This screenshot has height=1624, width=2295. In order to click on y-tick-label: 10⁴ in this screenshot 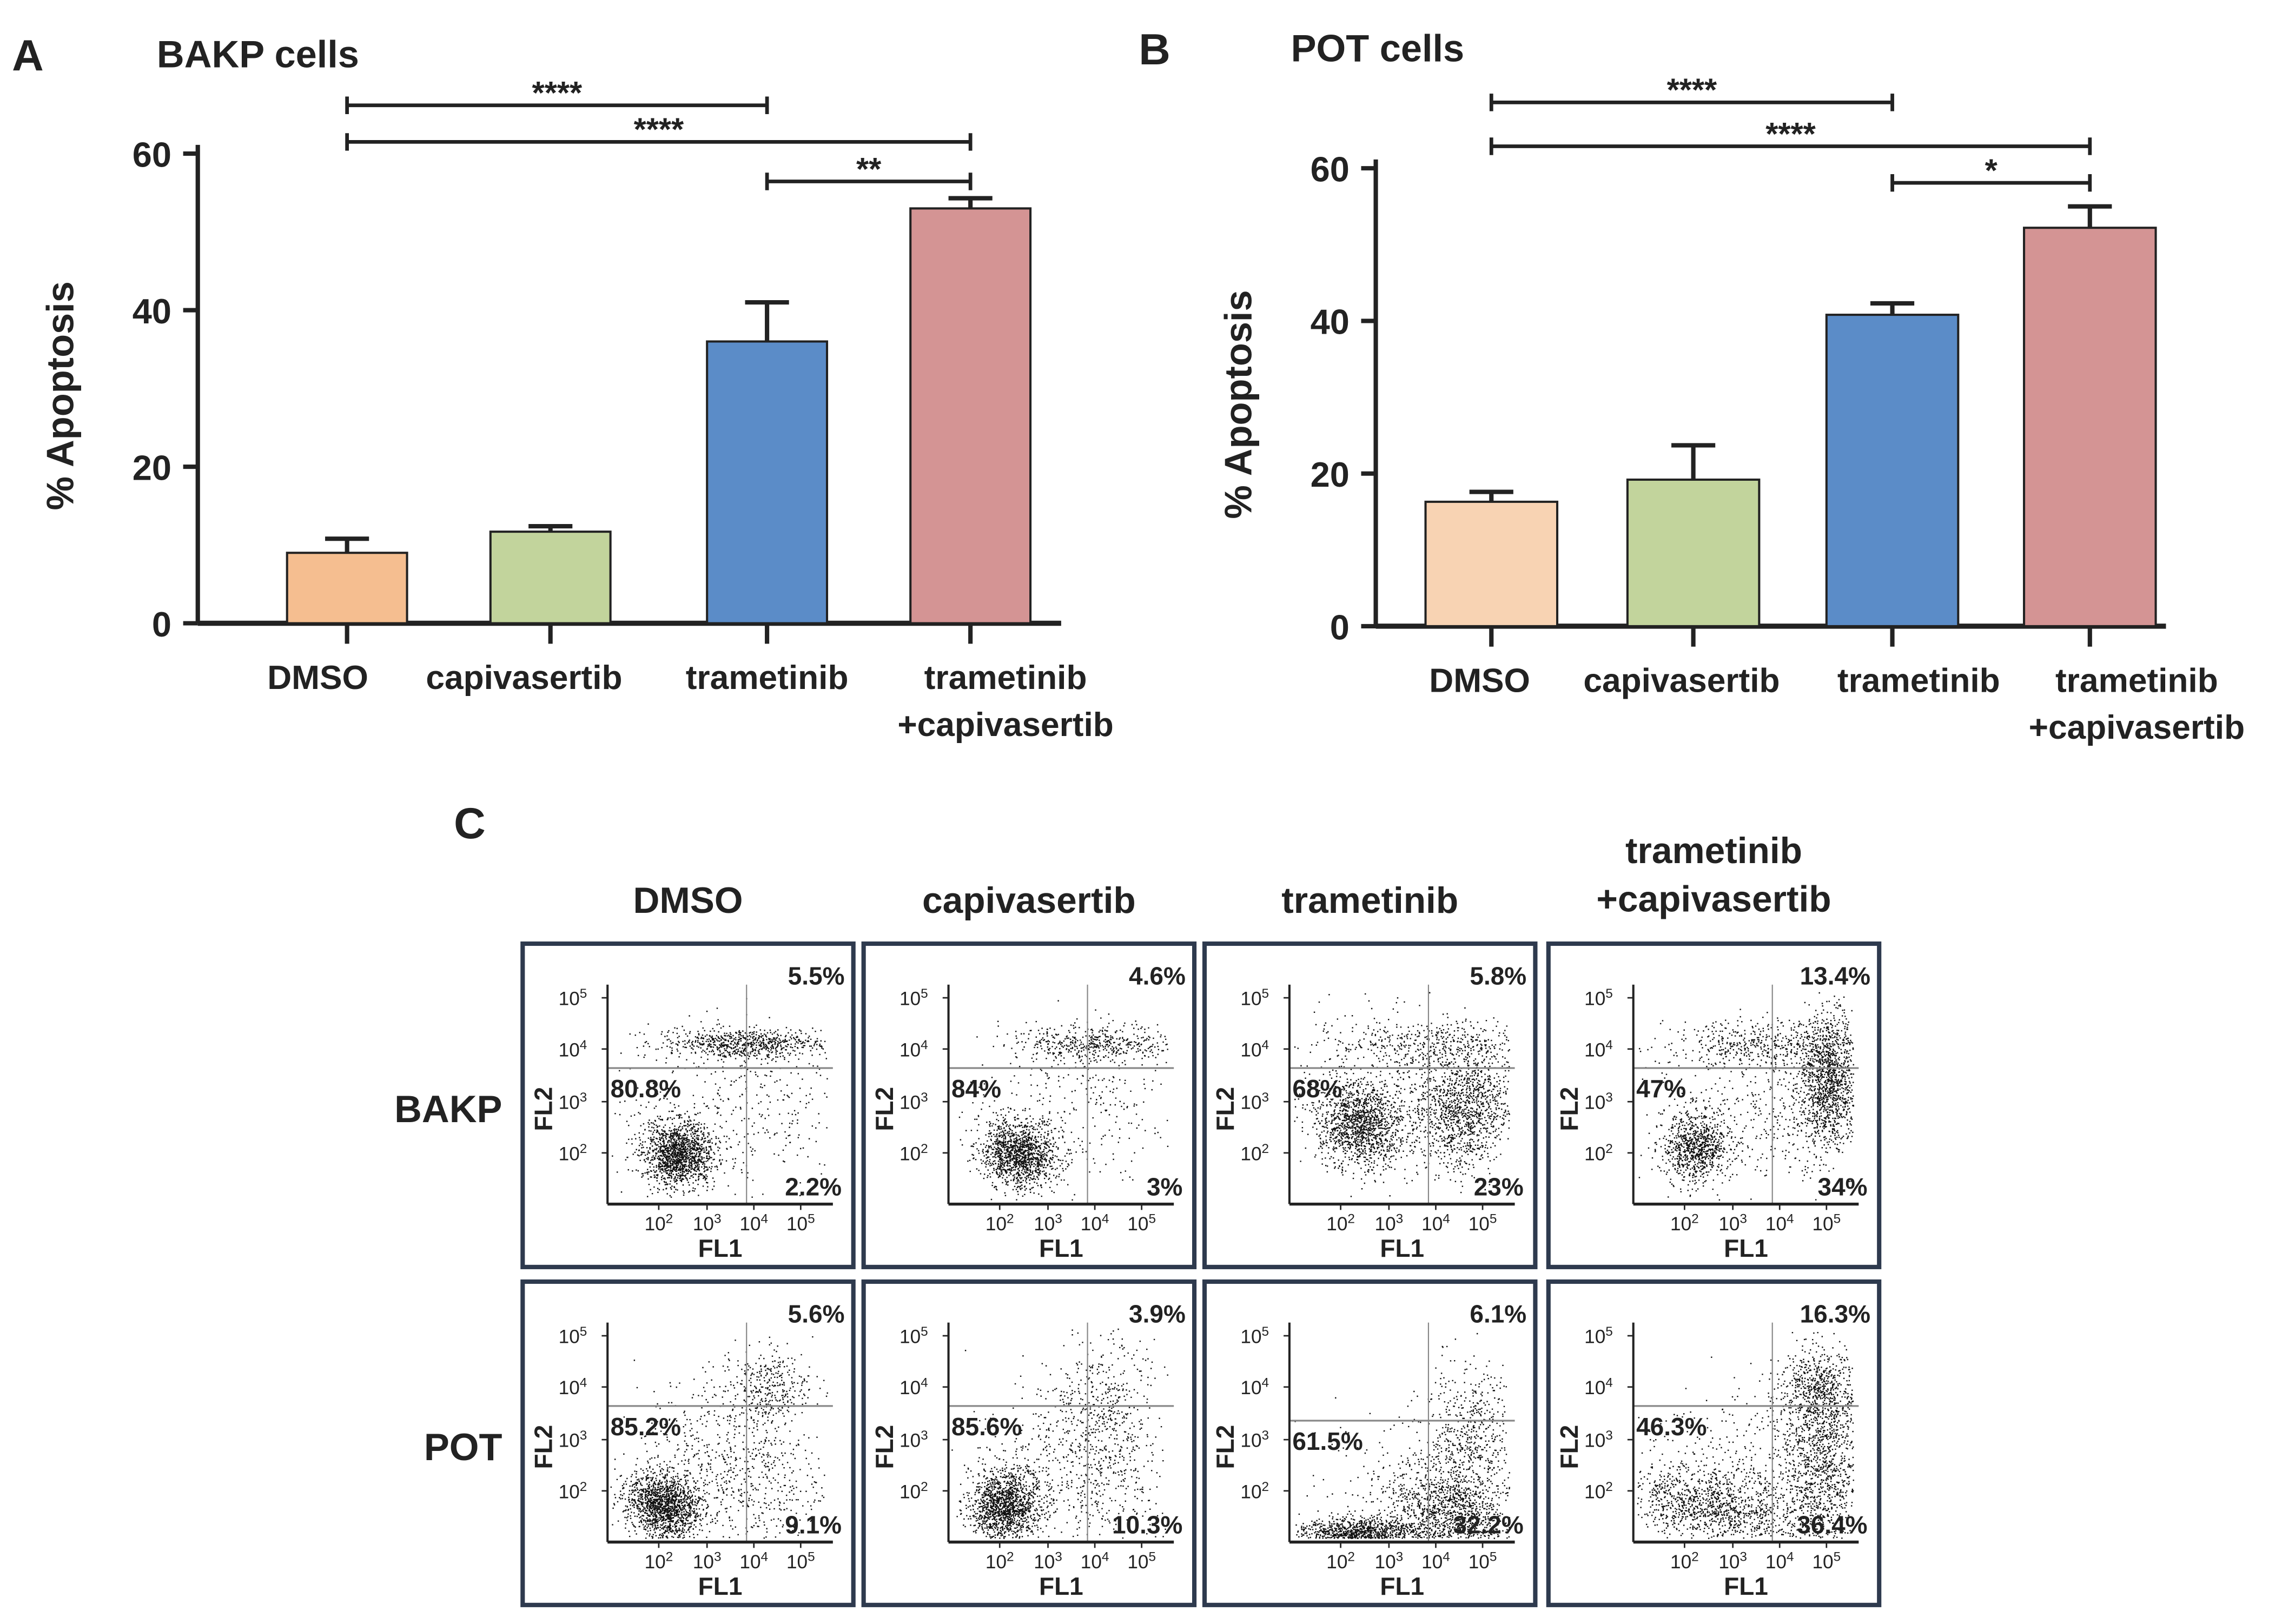, I will do `click(1254, 1049)`.